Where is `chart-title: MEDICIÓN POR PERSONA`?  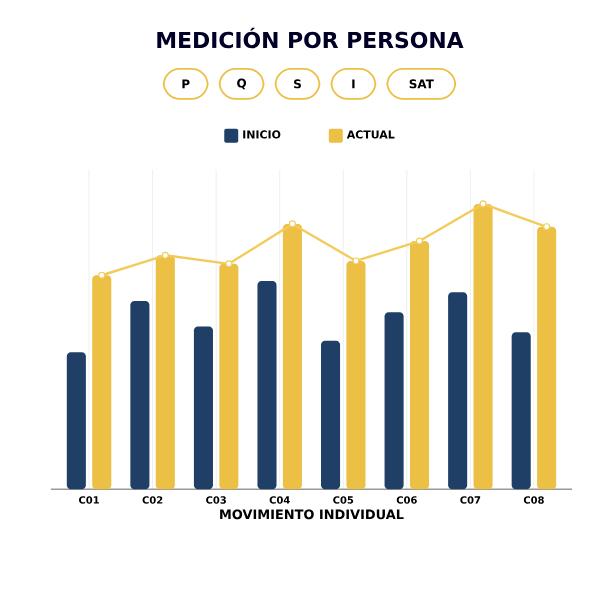
chart-title: MEDICIÓN POR PERSONA is located at coordinates (310, 38).